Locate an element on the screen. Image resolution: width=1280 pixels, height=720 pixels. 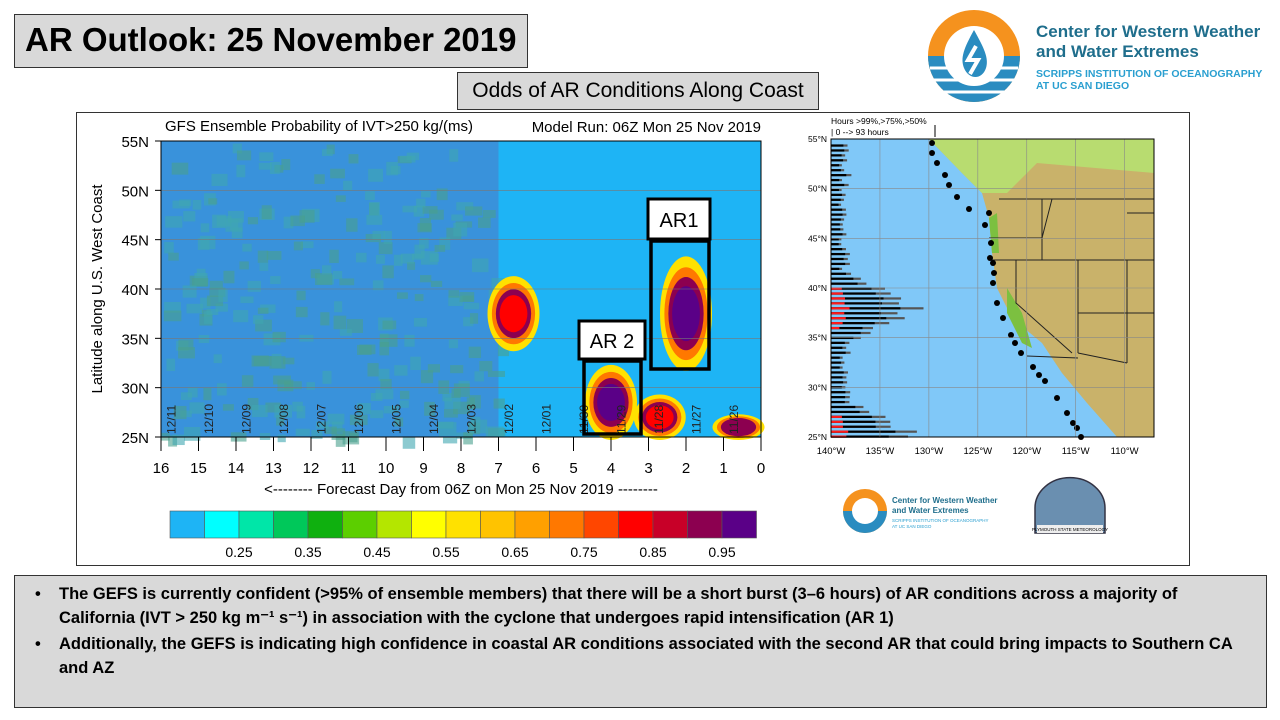
ar2-label: AR 2 is located at coordinates (612, 342).